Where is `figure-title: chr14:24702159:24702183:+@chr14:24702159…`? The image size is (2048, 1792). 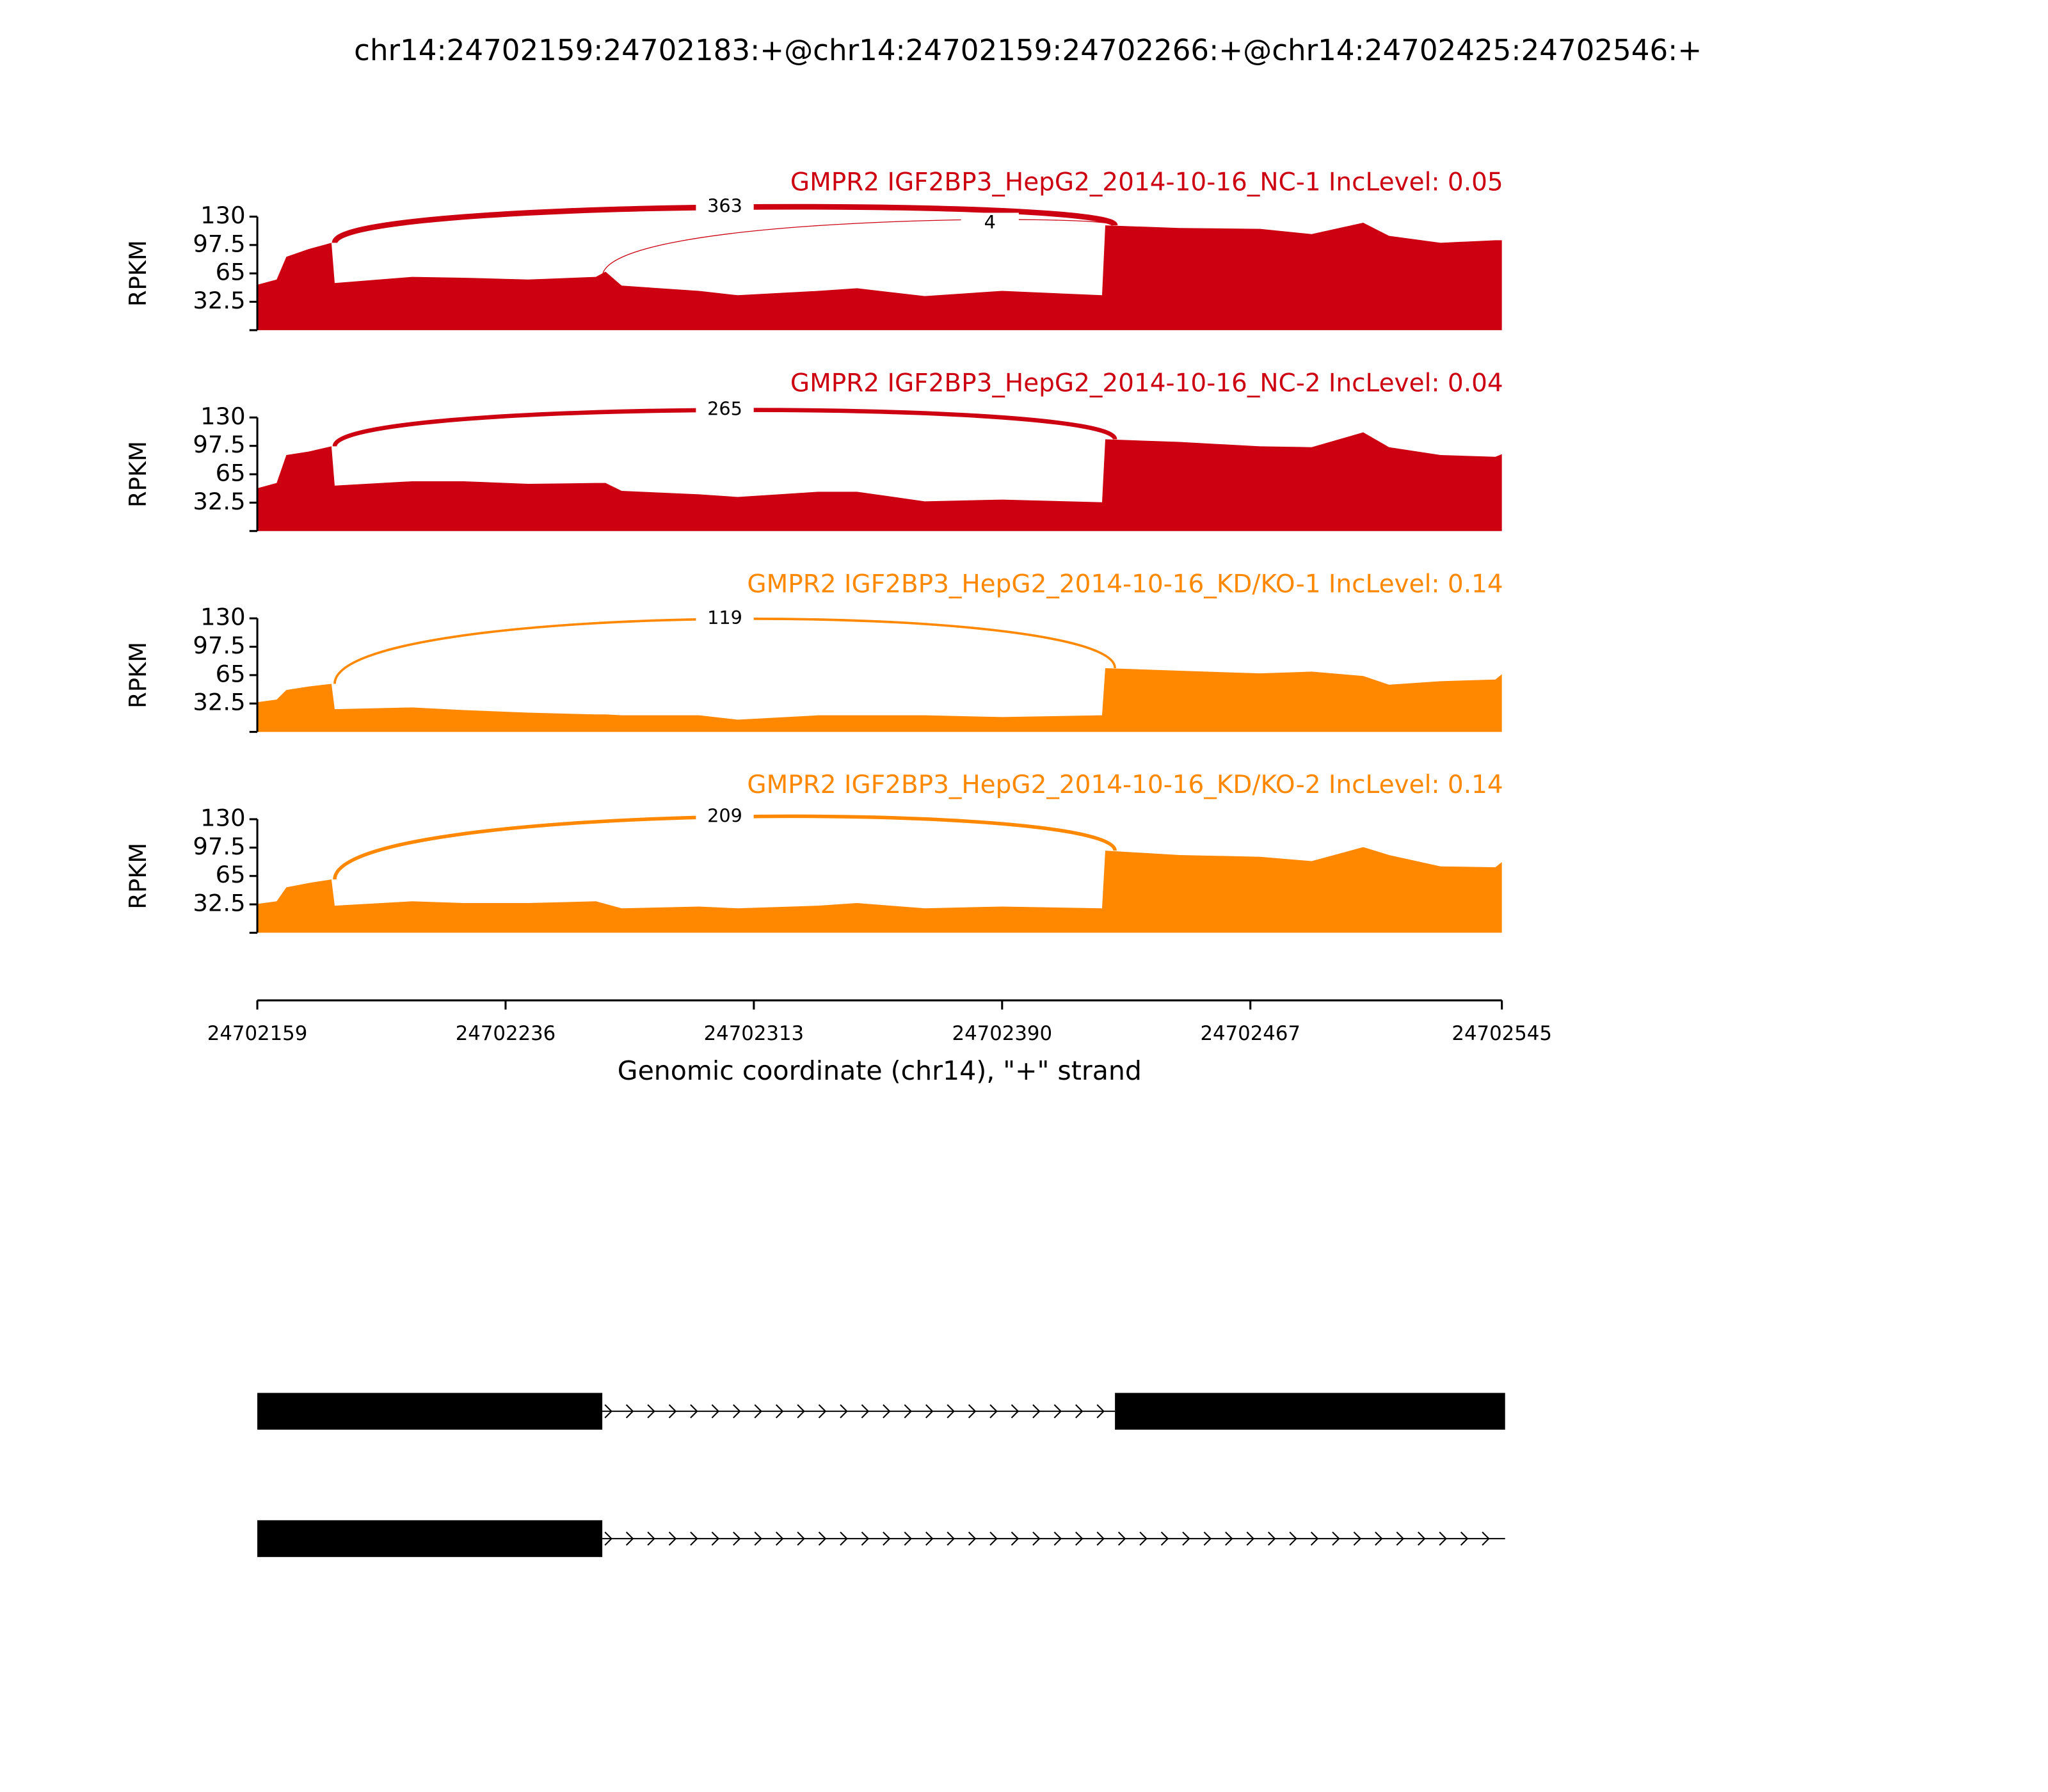 figure-title: chr14:24702159:24702183:+@chr14:24702159… is located at coordinates (1028, 50).